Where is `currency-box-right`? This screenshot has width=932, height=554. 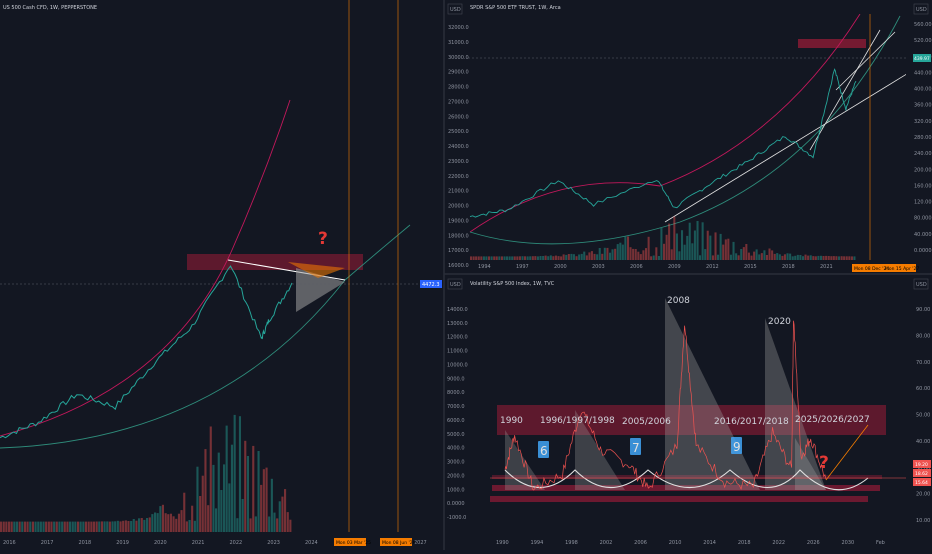
currency-box-right is located at coordinates (921, 9).